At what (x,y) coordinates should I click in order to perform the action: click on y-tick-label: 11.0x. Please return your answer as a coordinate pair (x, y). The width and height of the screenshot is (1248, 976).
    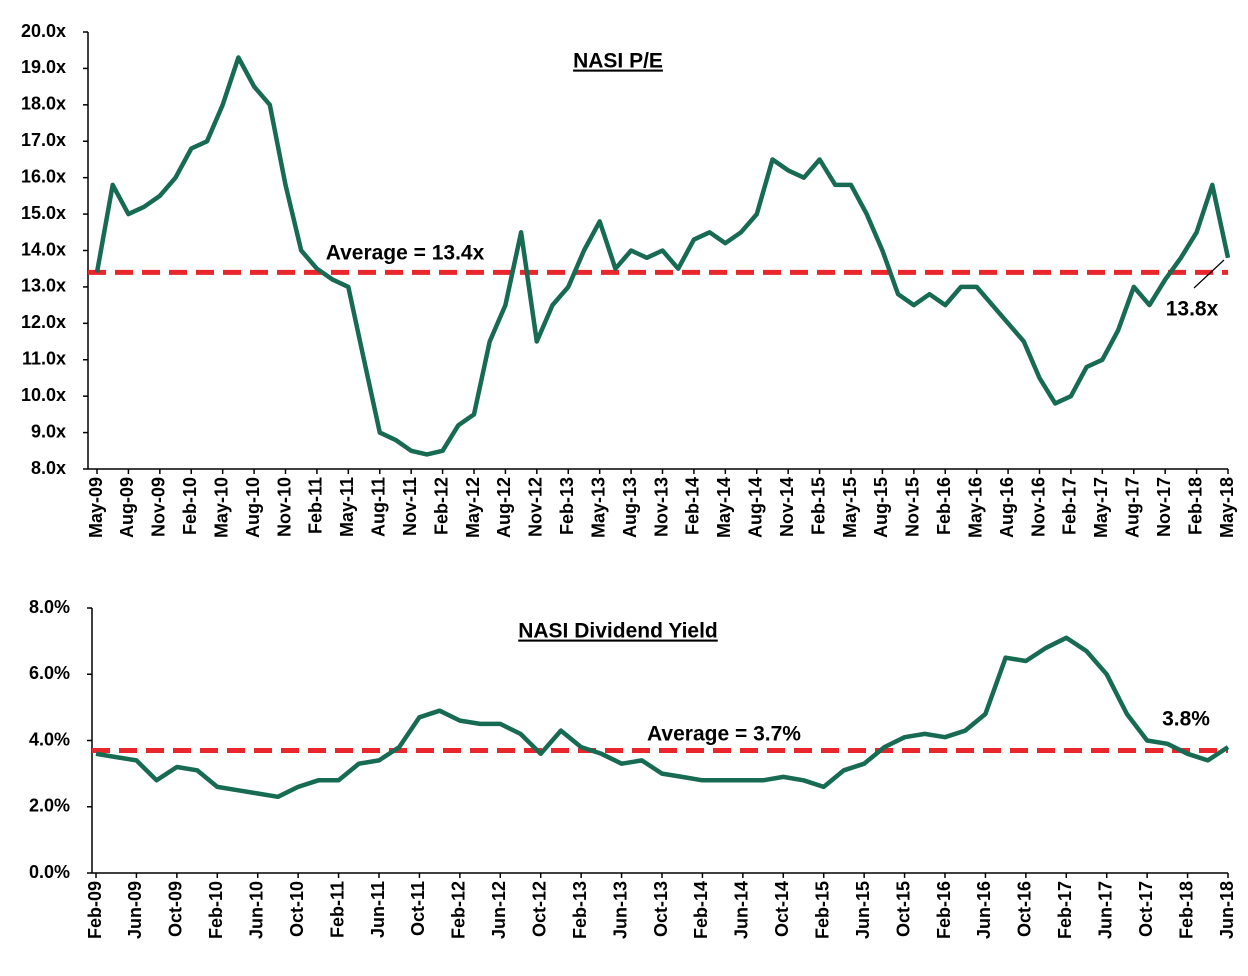
    Looking at the image, I should click on (44, 359).